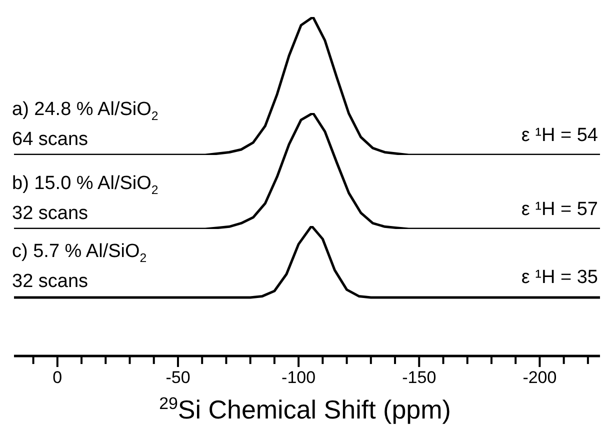 The image size is (610, 435). What do you see at coordinates (559, 210) in the screenshot?
I see `annotation: ε ¹H = 57` at bounding box center [559, 210].